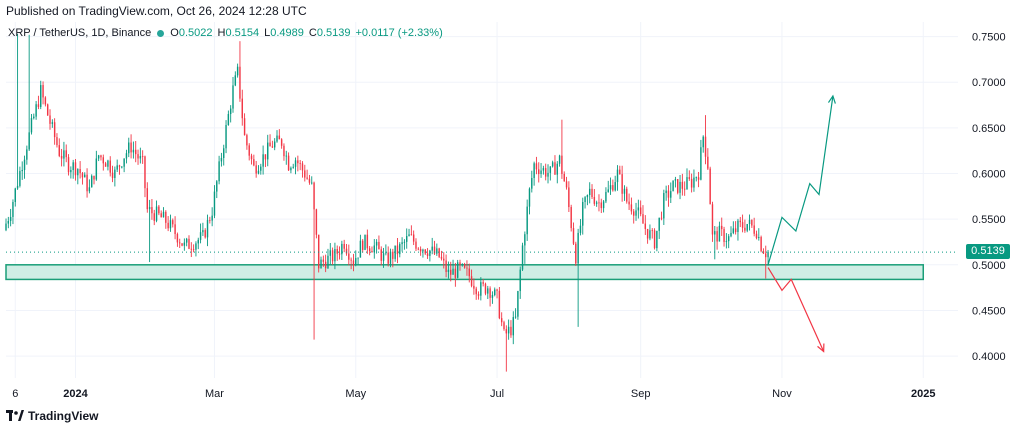  I want to click on x-tick-label: Nov, so click(782, 394).